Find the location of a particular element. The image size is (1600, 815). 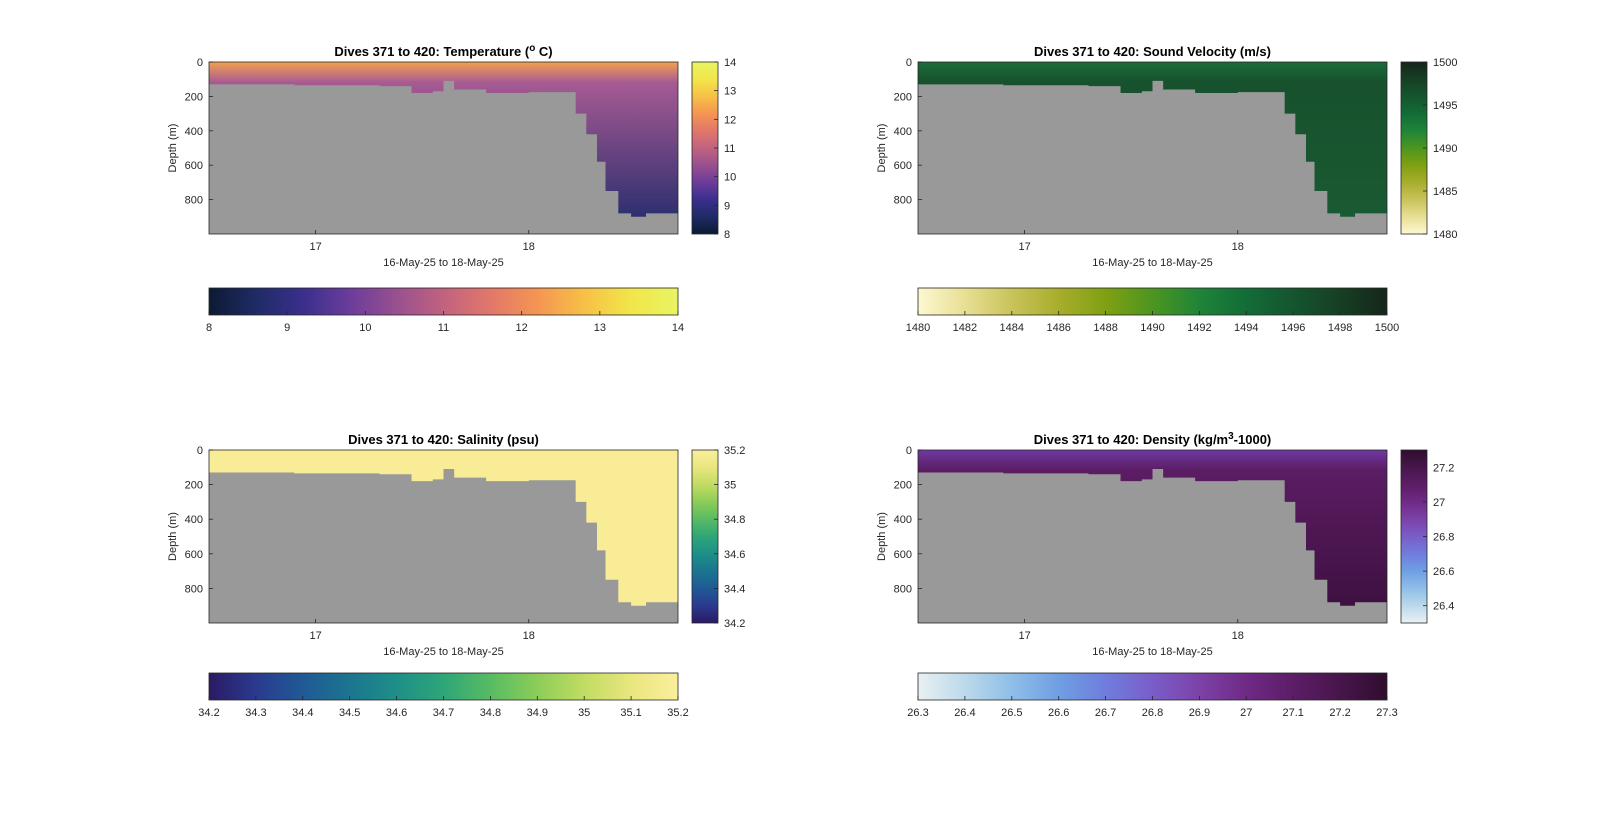

colorbar-tick-label: 27.2 is located at coordinates (1443, 468).